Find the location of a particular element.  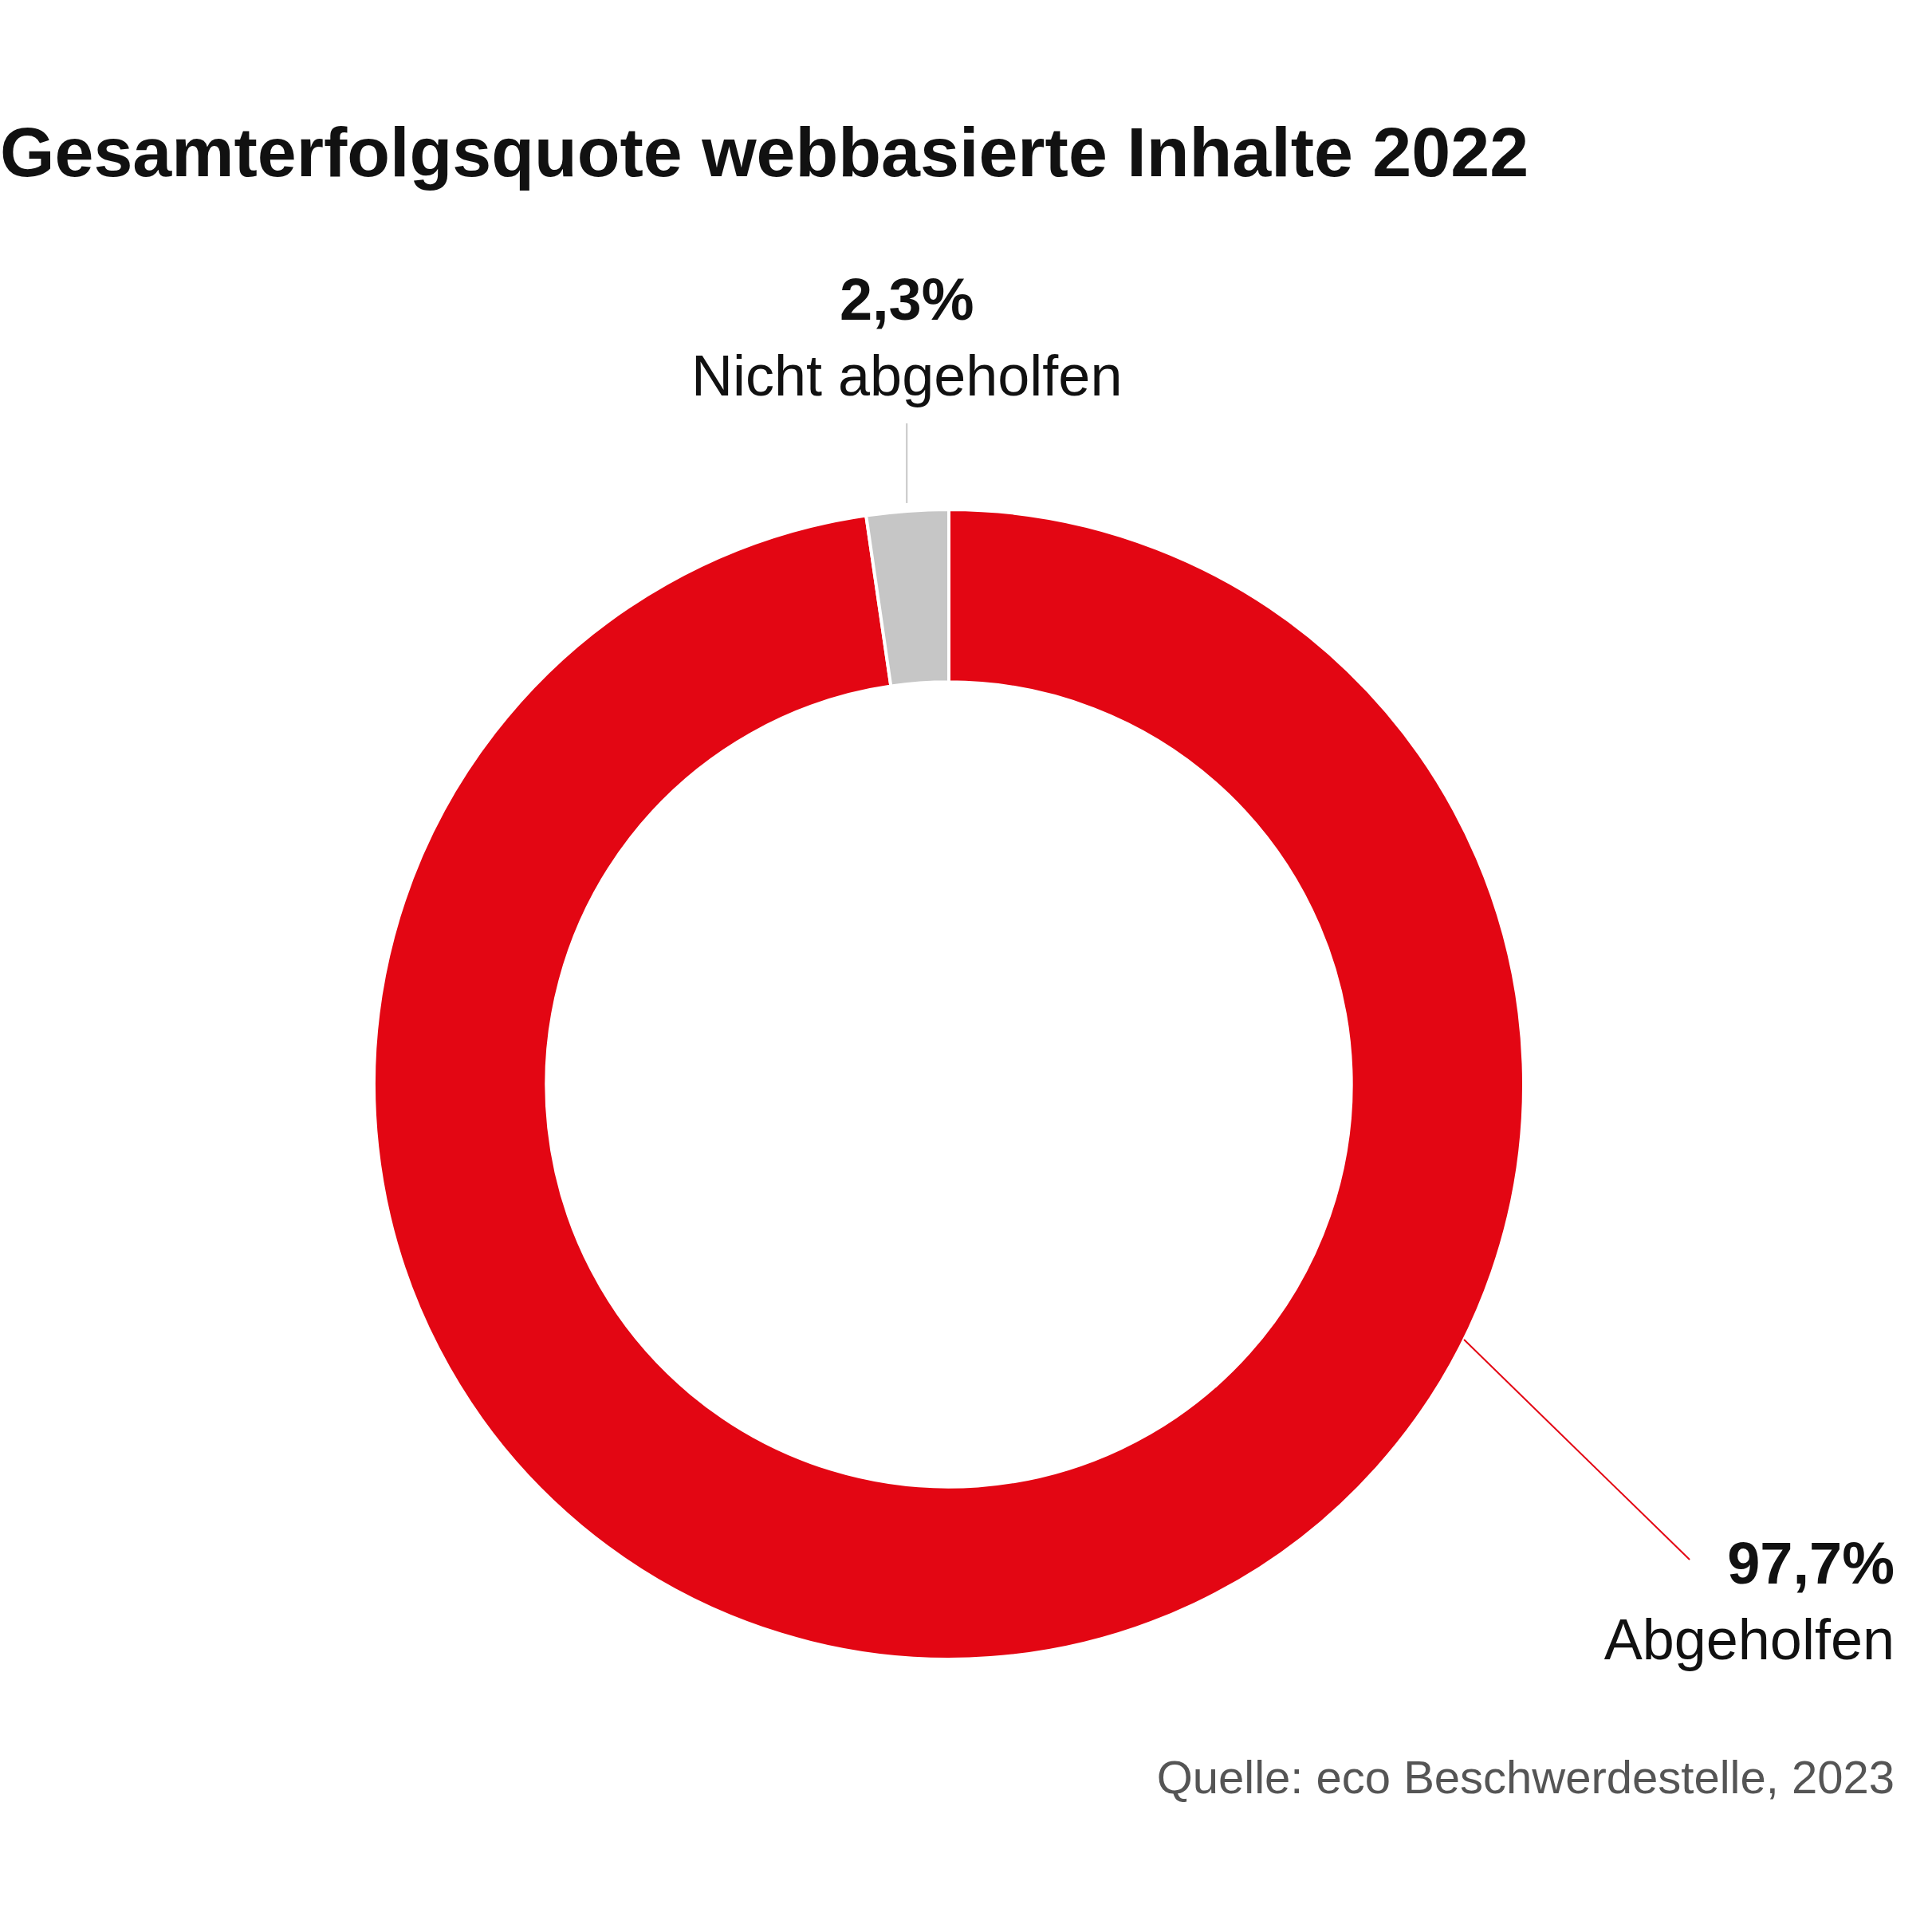

data-label: 97,7% is located at coordinates (1811, 1564).